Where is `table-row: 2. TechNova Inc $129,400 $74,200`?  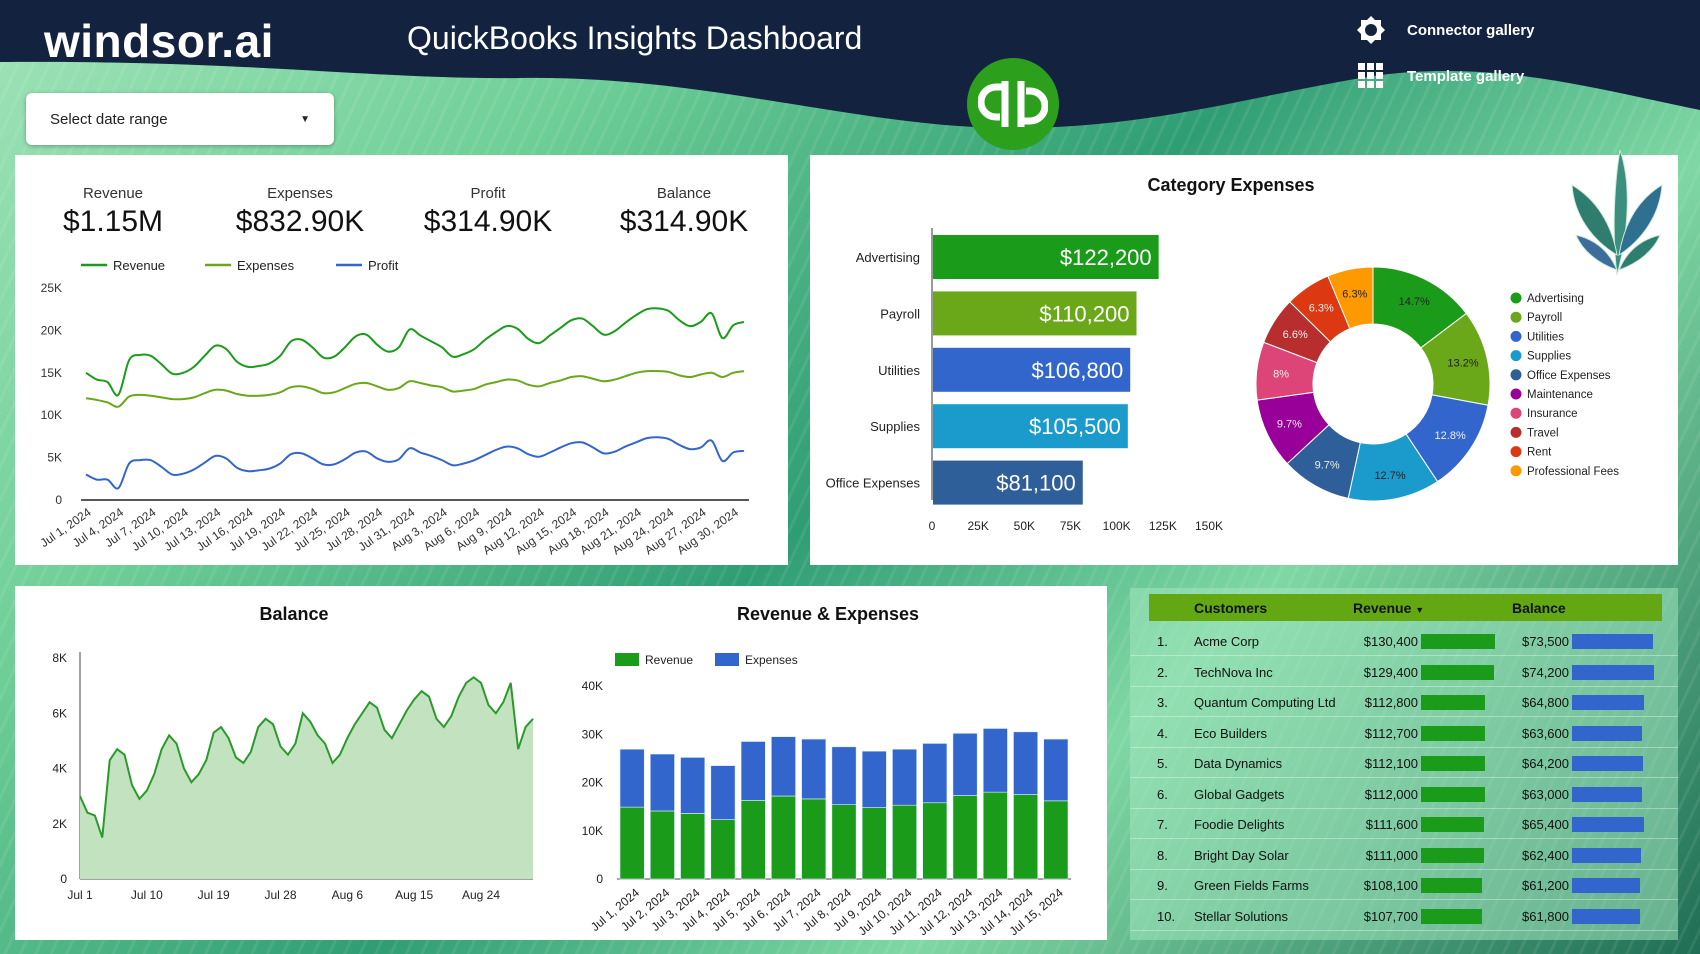 table-row: 2. TechNova Inc $129,400 $74,200 is located at coordinates (1404, 672).